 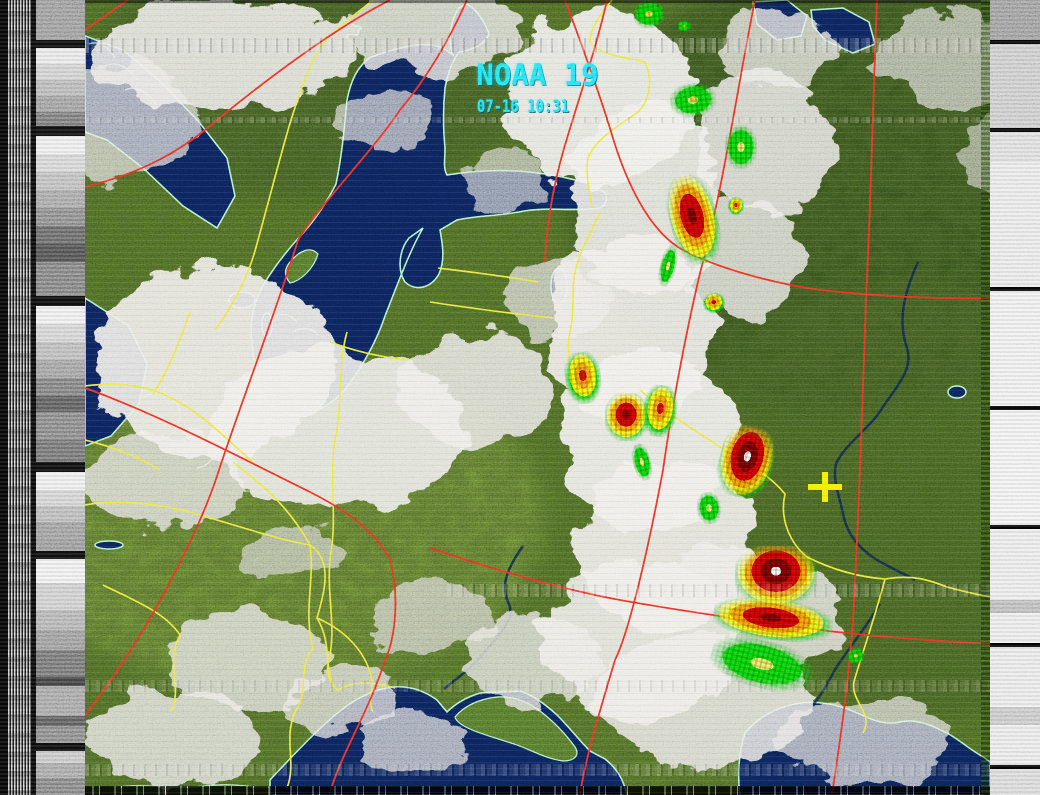 What do you see at coordinates (109, 545) in the screenshot?
I see `small-lake-west` at bounding box center [109, 545].